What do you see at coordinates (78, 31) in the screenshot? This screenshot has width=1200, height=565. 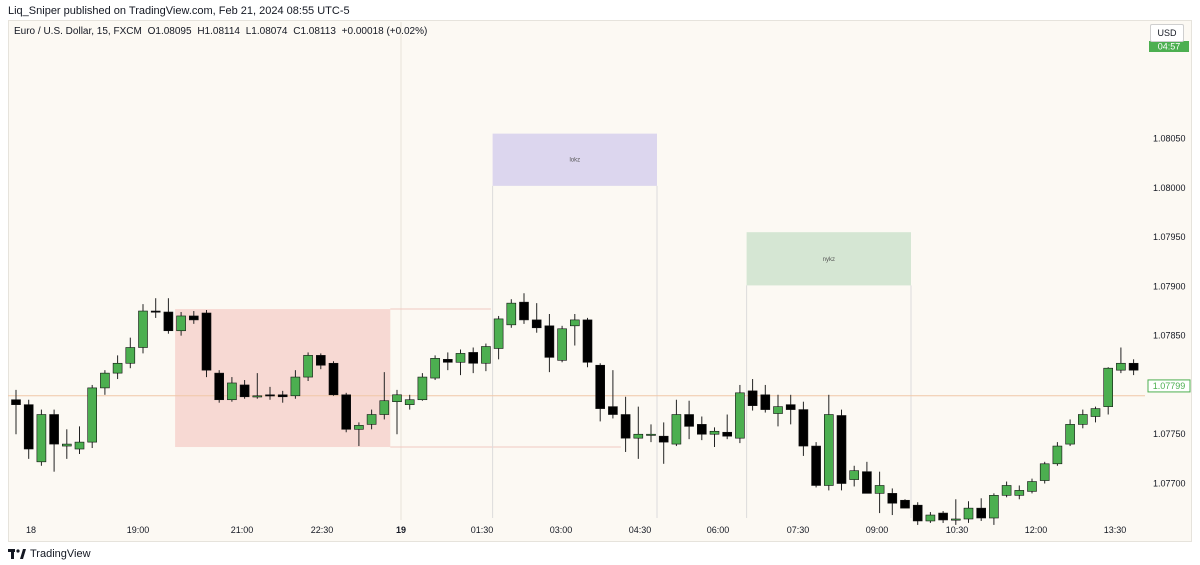 I see `symbol-name: Euro / U.S. Dollar, 15, FXCM` at bounding box center [78, 31].